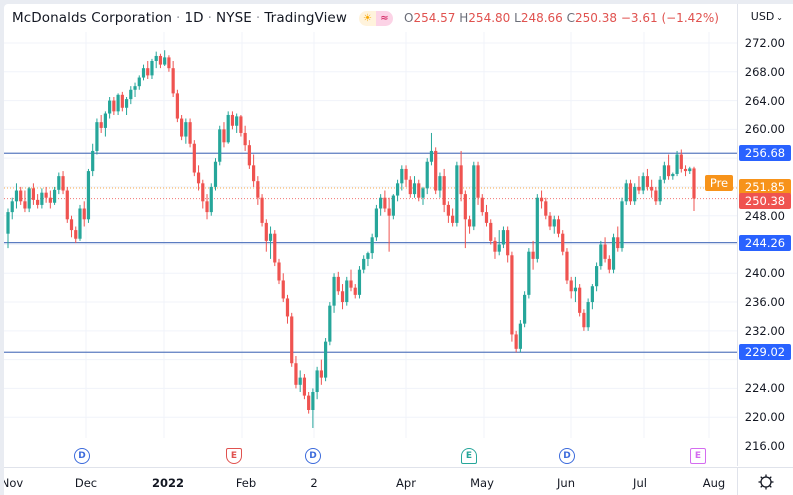  I want to click on market-status: ☀ ≈, so click(375, 18).